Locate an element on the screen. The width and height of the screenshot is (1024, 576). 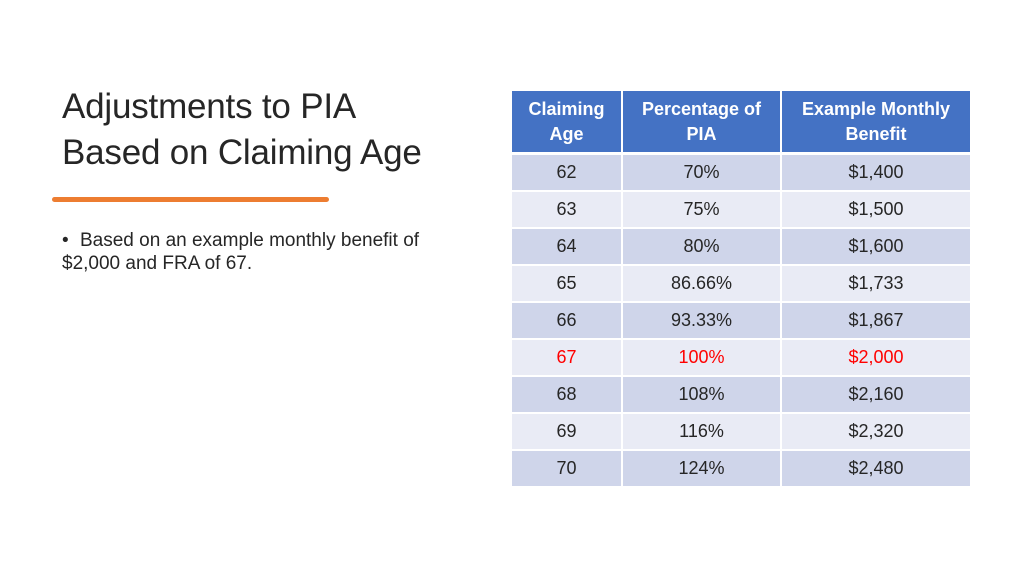
cell-percentage: 80% is located at coordinates (702, 247).